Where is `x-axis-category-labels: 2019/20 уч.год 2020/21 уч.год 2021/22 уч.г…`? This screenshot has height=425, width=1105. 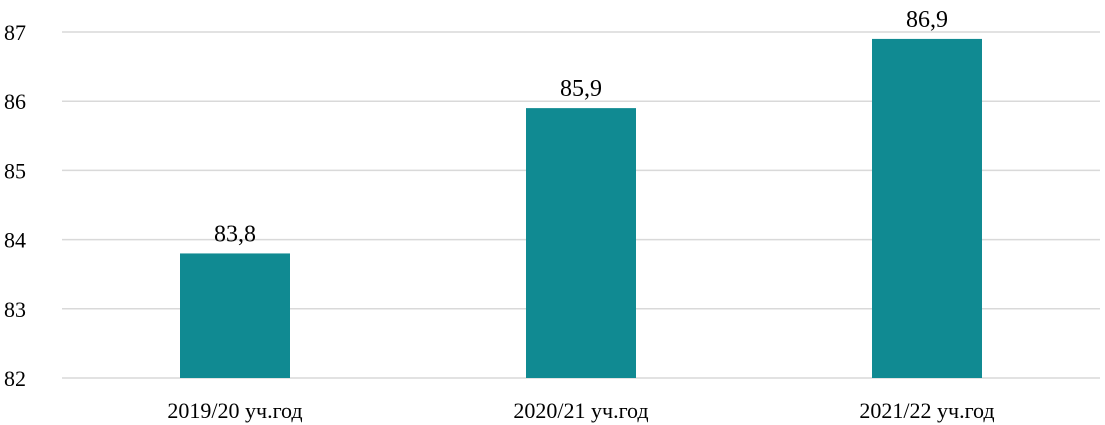
x-axis-category-labels: 2019/20 уч.год 2020/21 уч.год 2021/22 уч.г… is located at coordinates (580, 410).